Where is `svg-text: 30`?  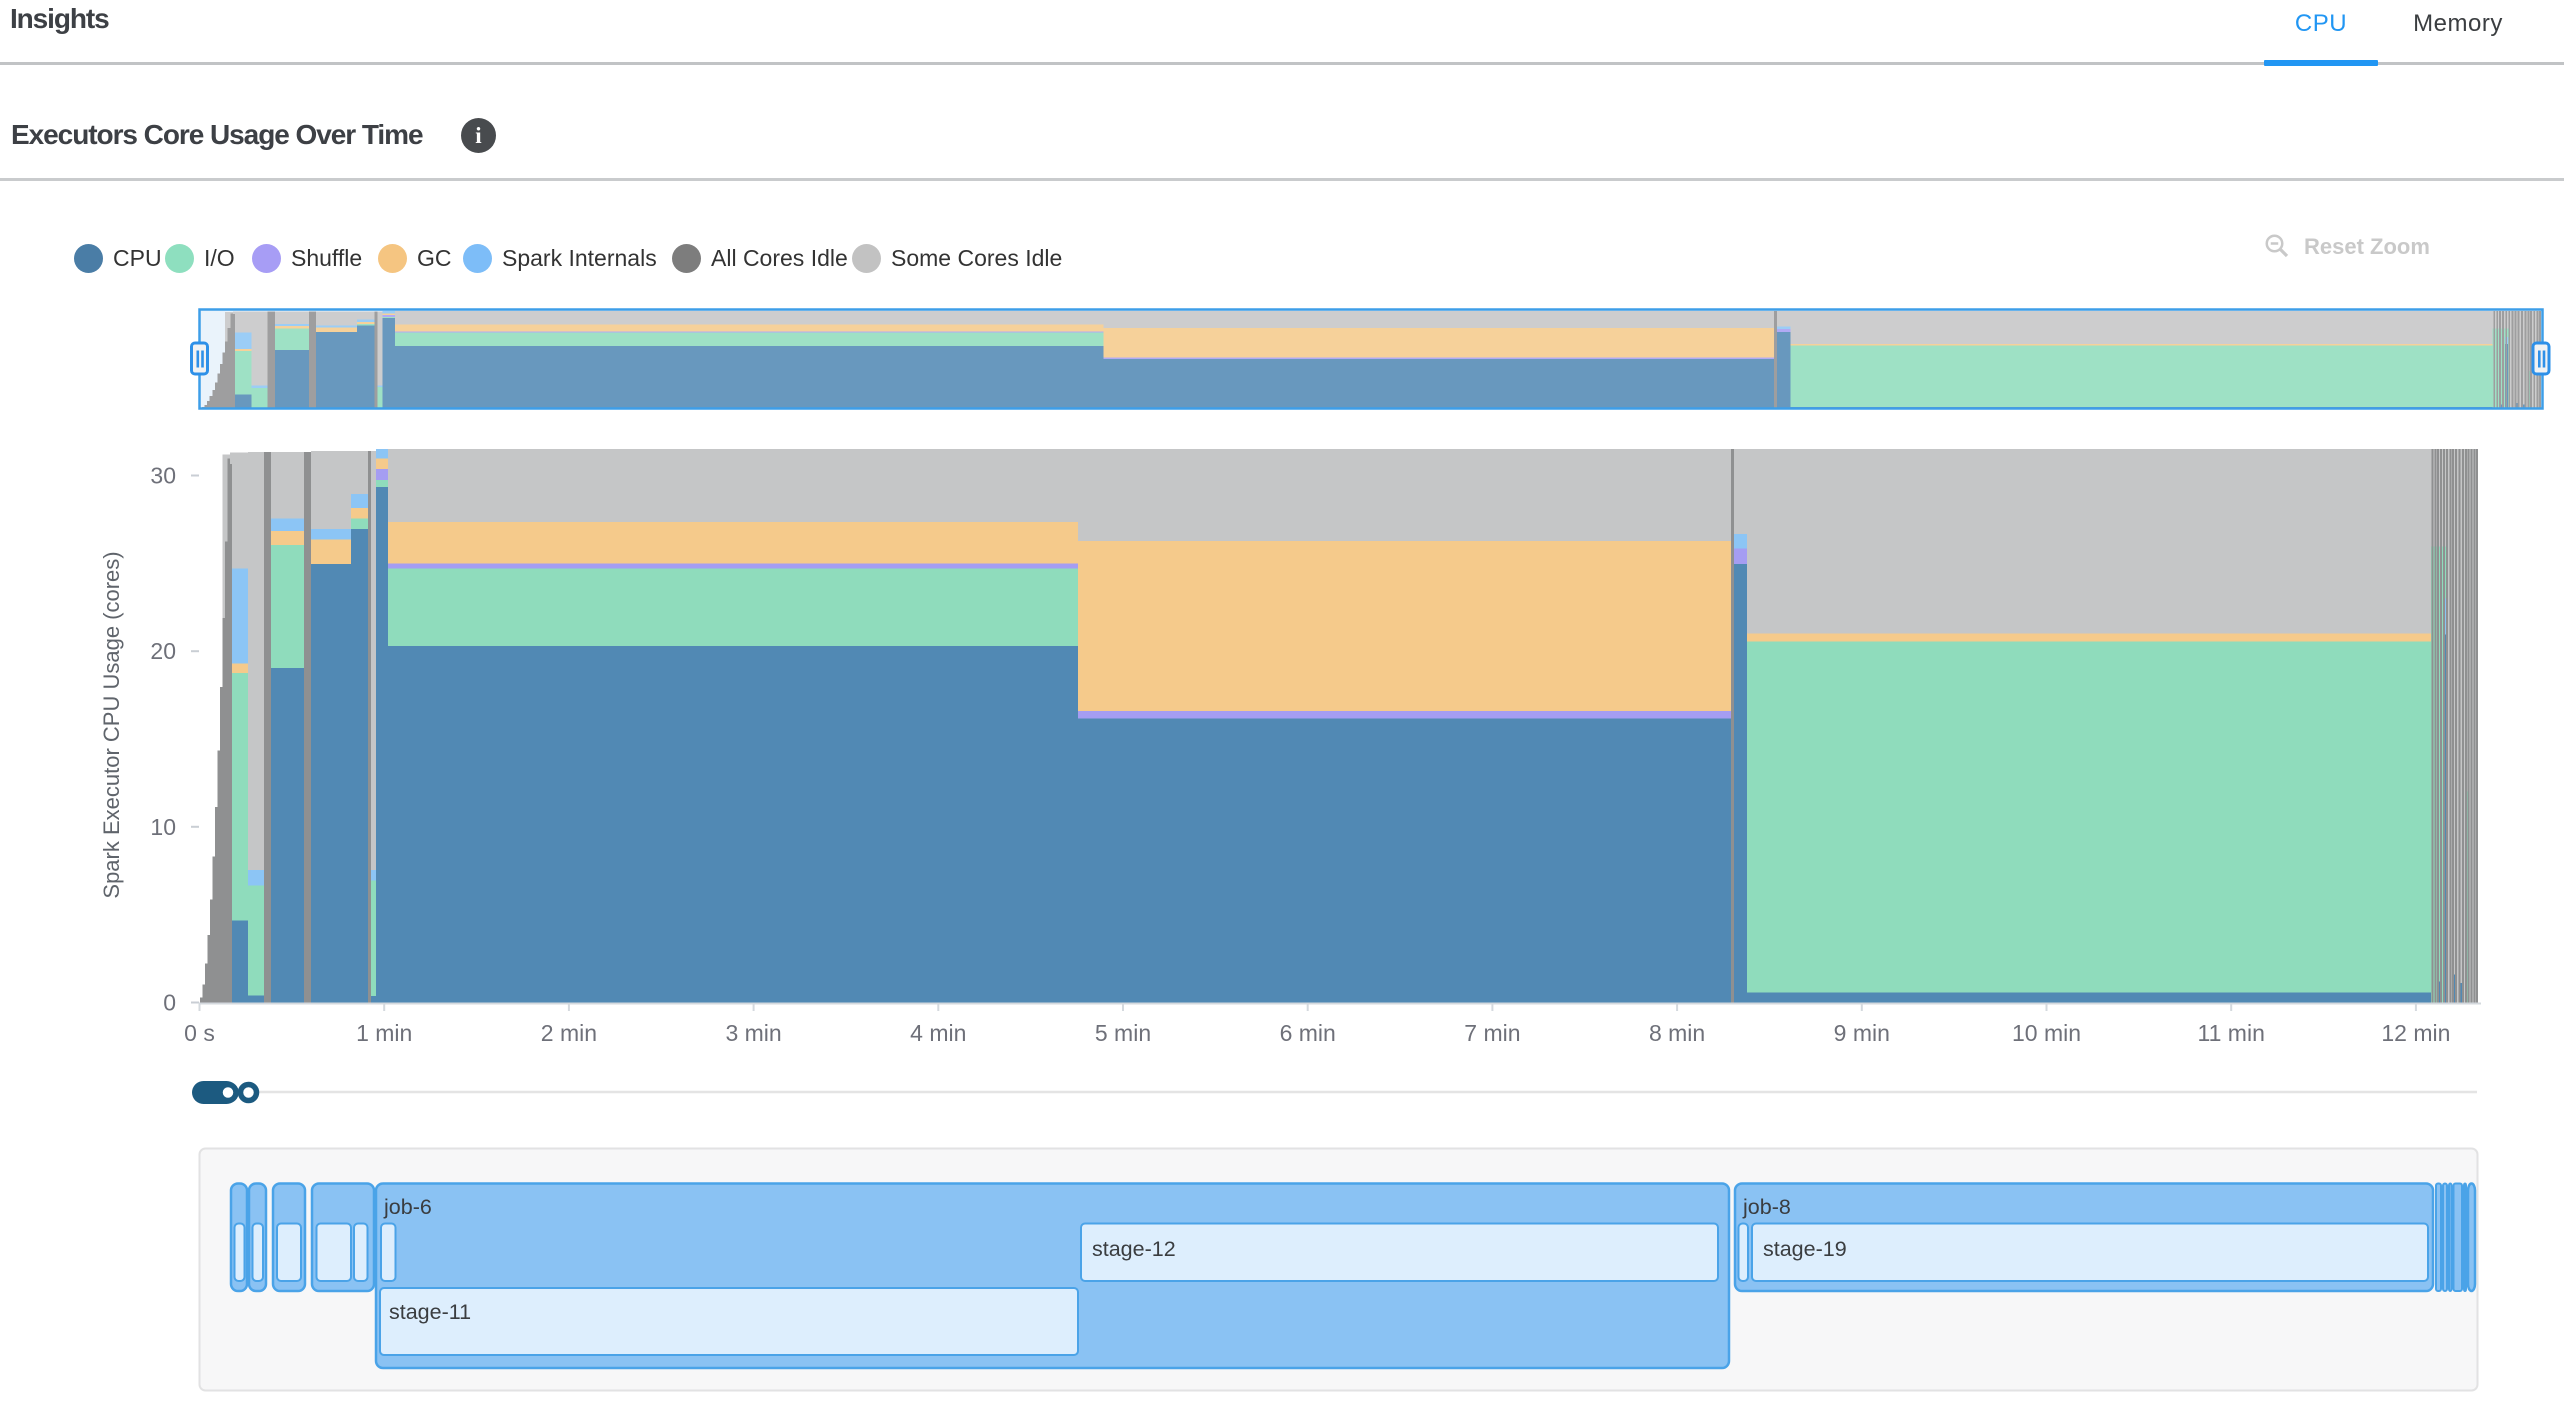 svg-text: 30 is located at coordinates (163, 476).